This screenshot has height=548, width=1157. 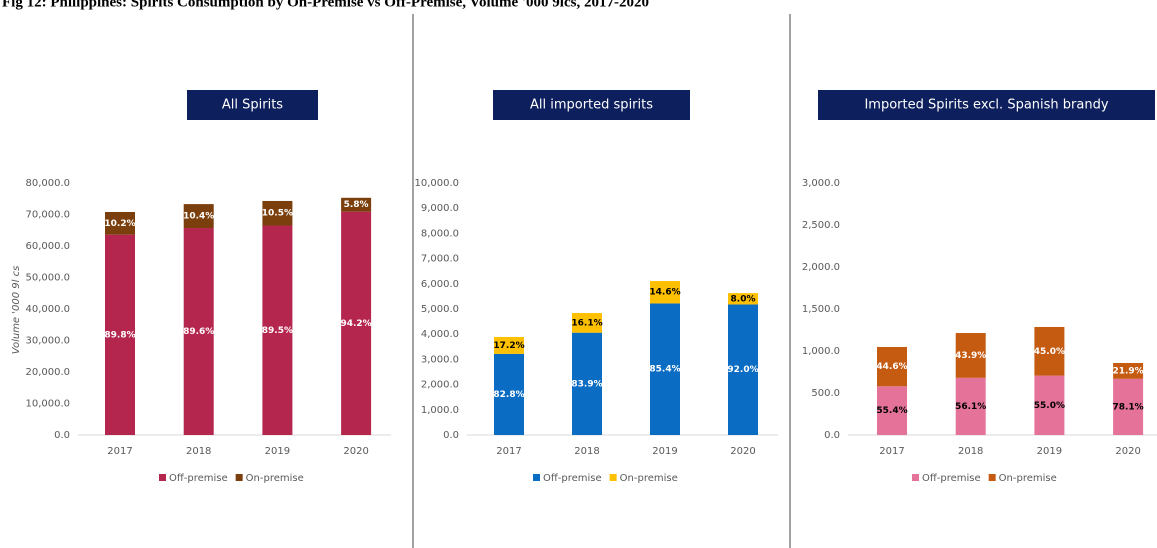 What do you see at coordinates (47, 372) in the screenshot?
I see `y-tick-label: 20,000.0` at bounding box center [47, 372].